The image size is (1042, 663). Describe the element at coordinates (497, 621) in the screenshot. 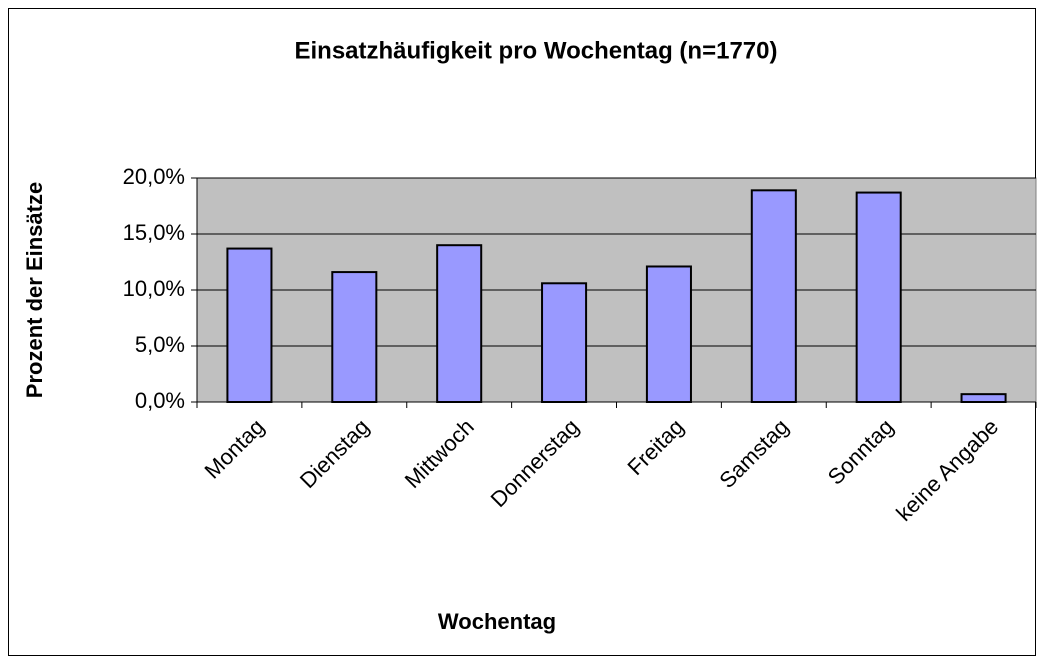

I see `x-axis-title: Wochentag` at that location.